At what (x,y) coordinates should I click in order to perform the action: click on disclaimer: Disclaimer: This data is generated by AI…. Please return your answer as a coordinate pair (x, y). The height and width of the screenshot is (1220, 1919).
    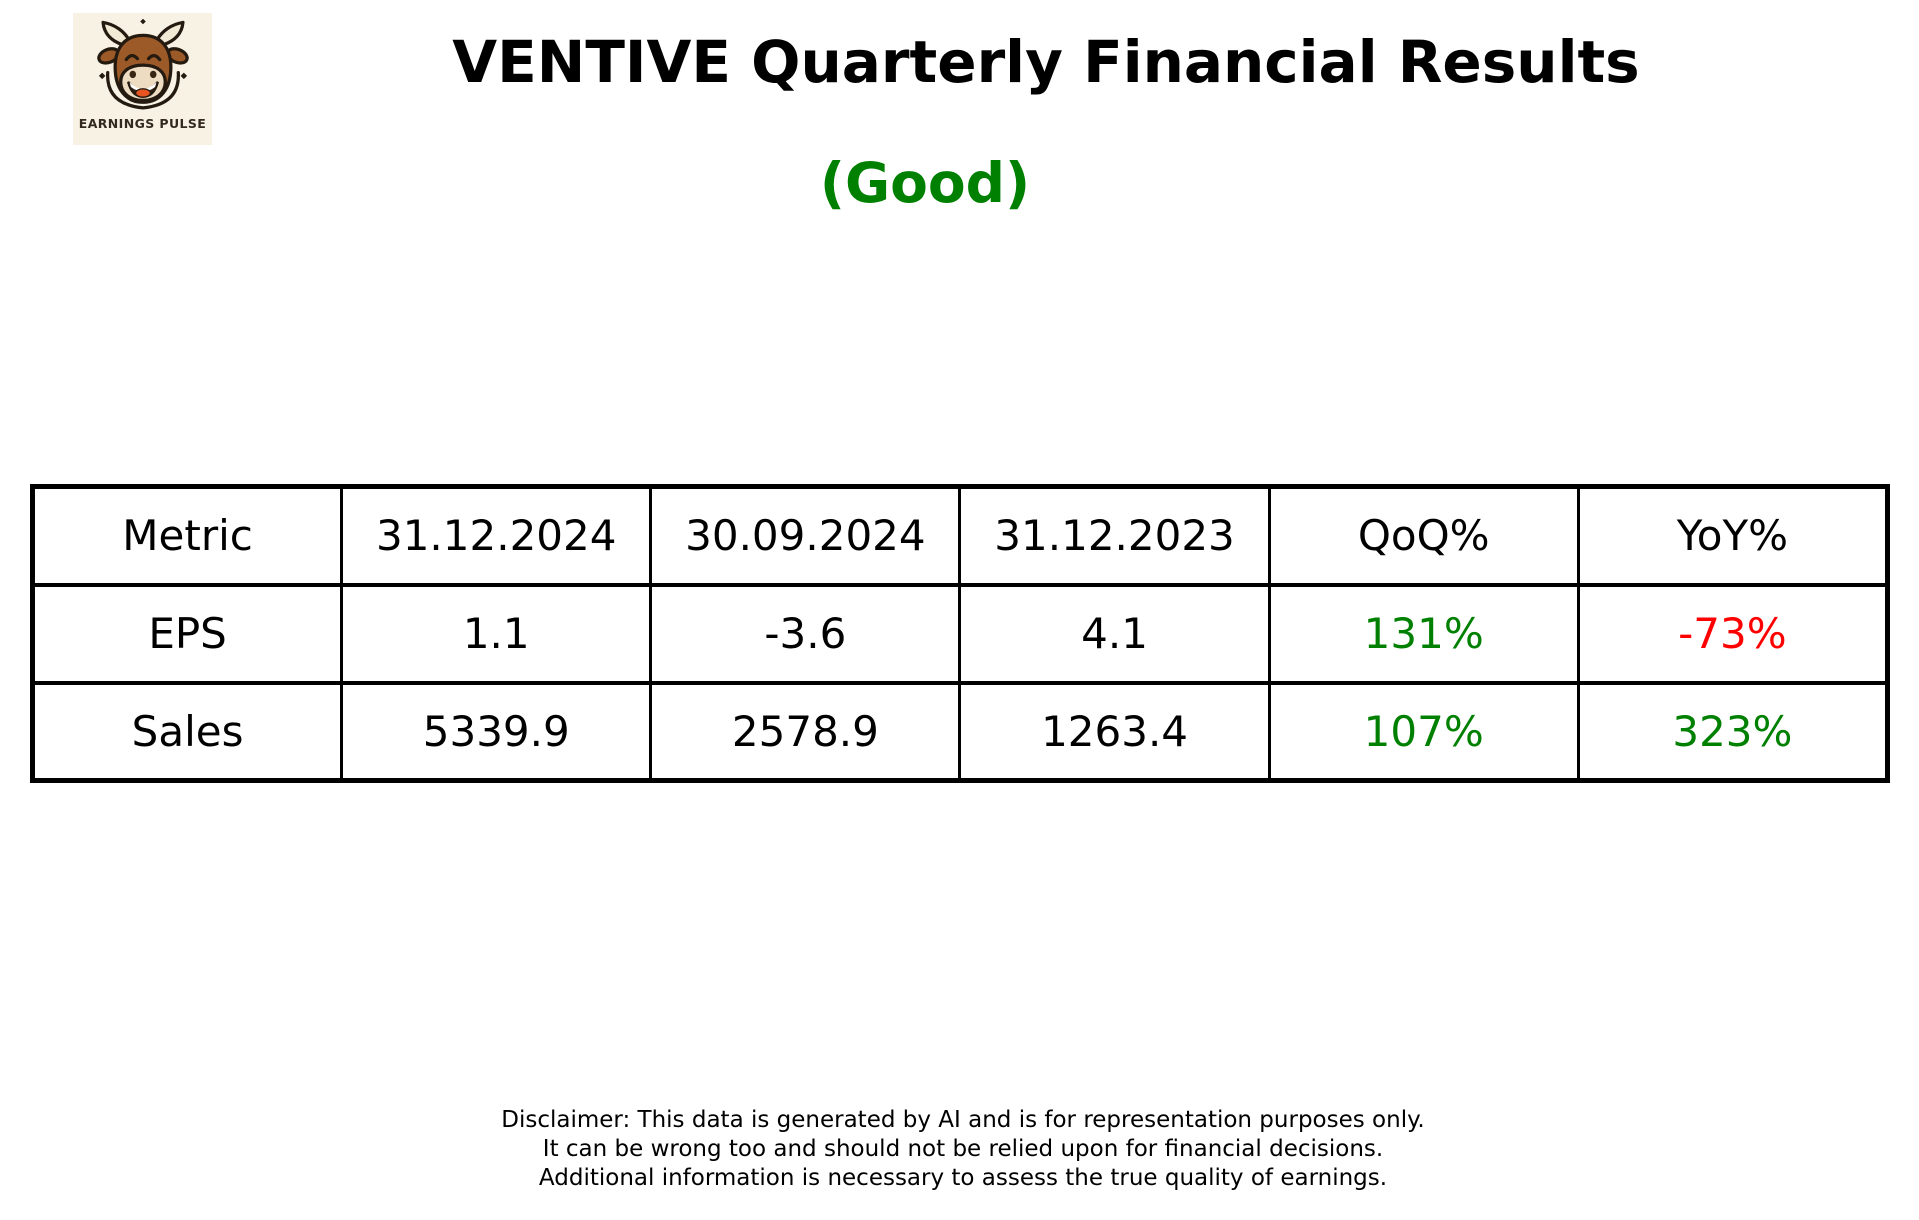
    Looking at the image, I should click on (962, 1149).